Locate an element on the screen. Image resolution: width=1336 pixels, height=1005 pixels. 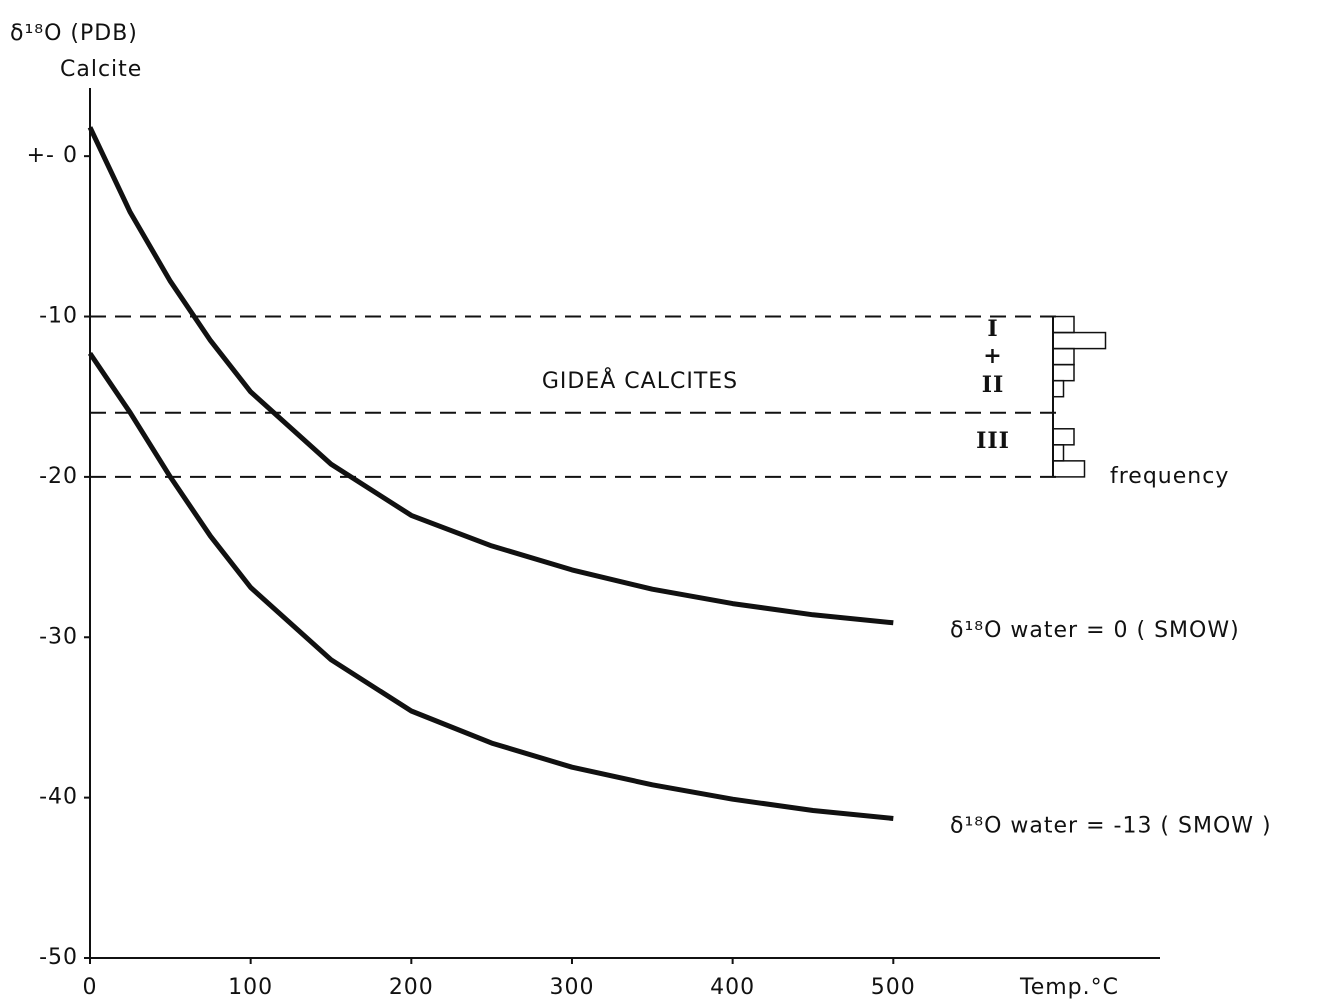
annotation: + is located at coordinates (992, 356).